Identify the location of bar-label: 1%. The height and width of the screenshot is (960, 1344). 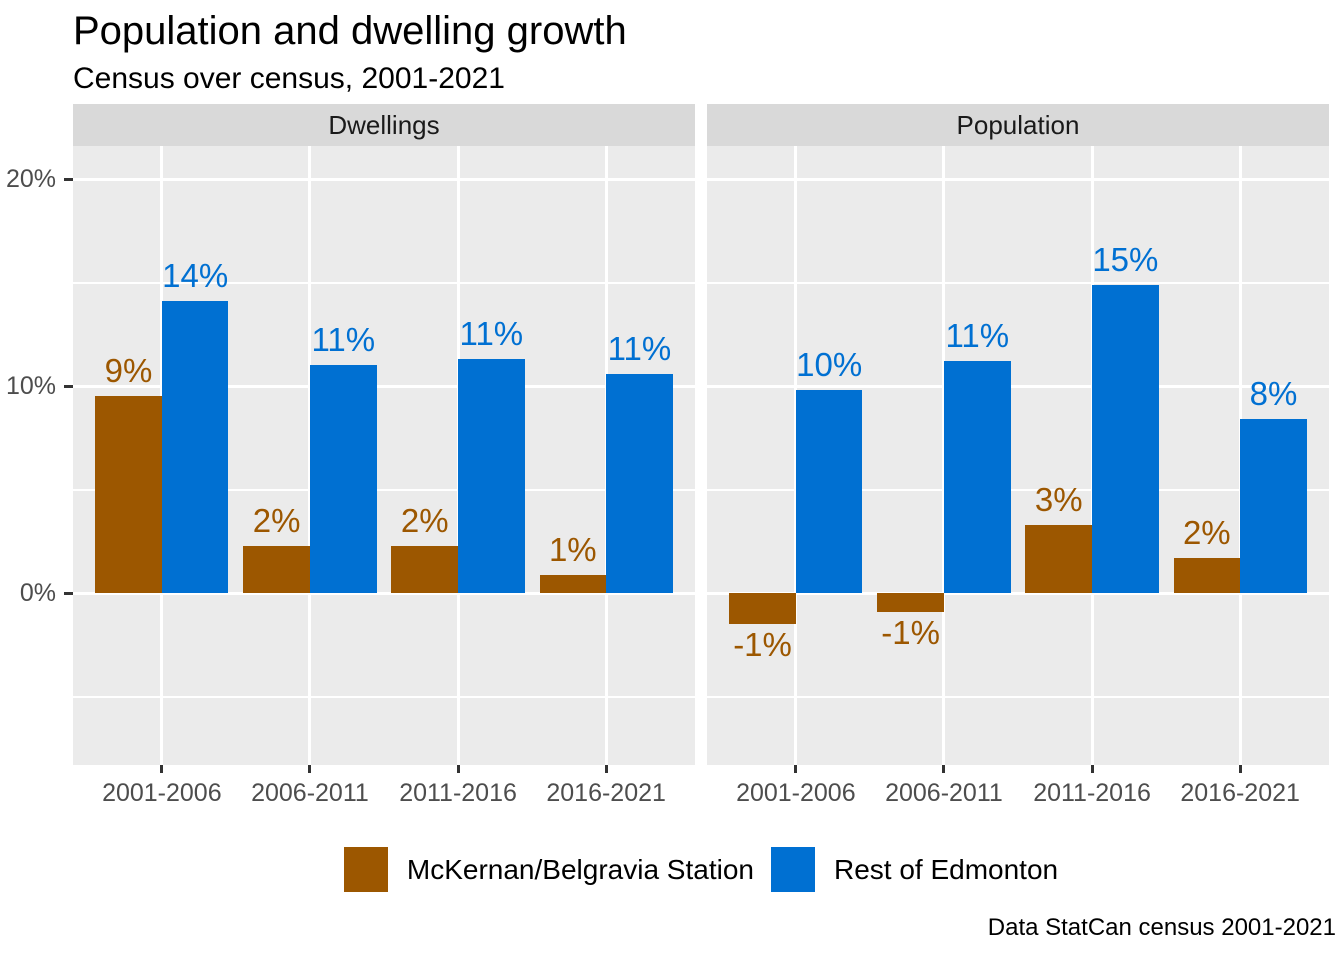
(572, 549).